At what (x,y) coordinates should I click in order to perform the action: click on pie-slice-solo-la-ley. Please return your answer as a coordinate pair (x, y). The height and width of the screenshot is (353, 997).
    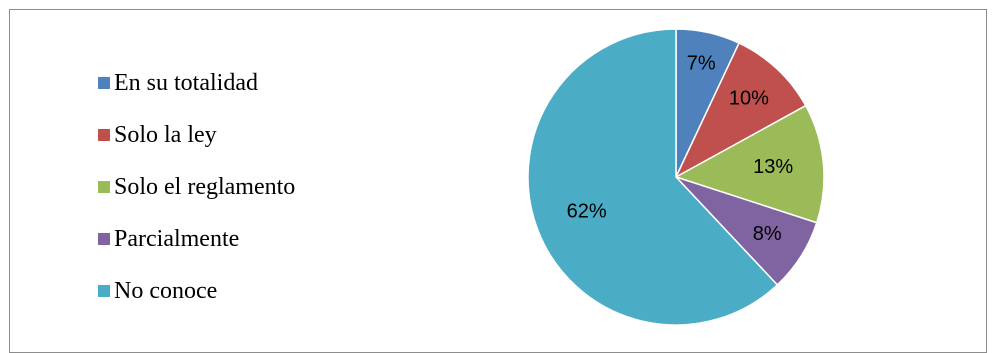
    Looking at the image, I should click on (740, 110).